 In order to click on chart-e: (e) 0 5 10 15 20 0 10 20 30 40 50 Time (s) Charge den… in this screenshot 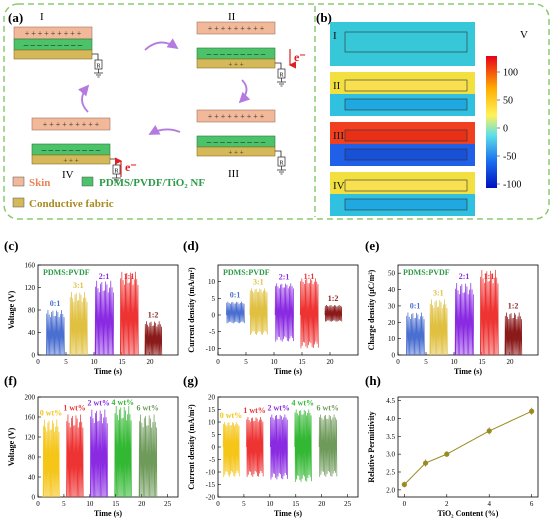, I will do `click(452, 307)`.